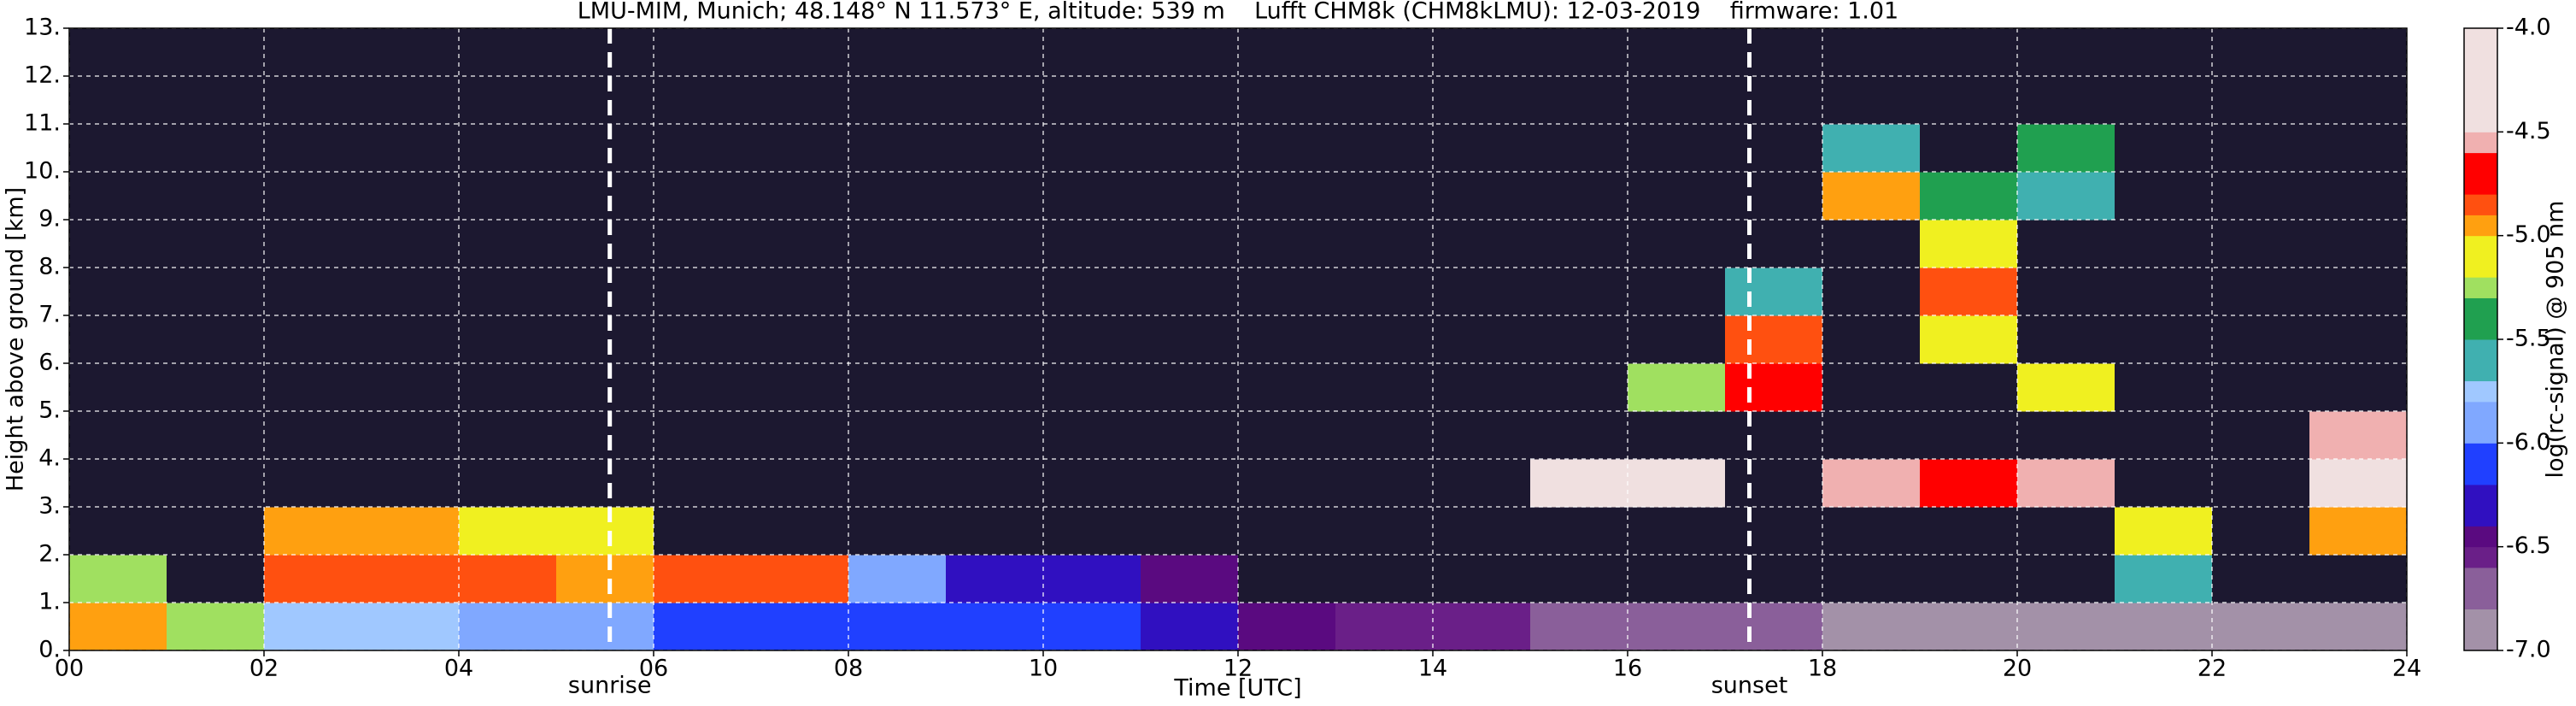  What do you see at coordinates (49, 219) in the screenshot?
I see `y-tick-label: 9.` at bounding box center [49, 219].